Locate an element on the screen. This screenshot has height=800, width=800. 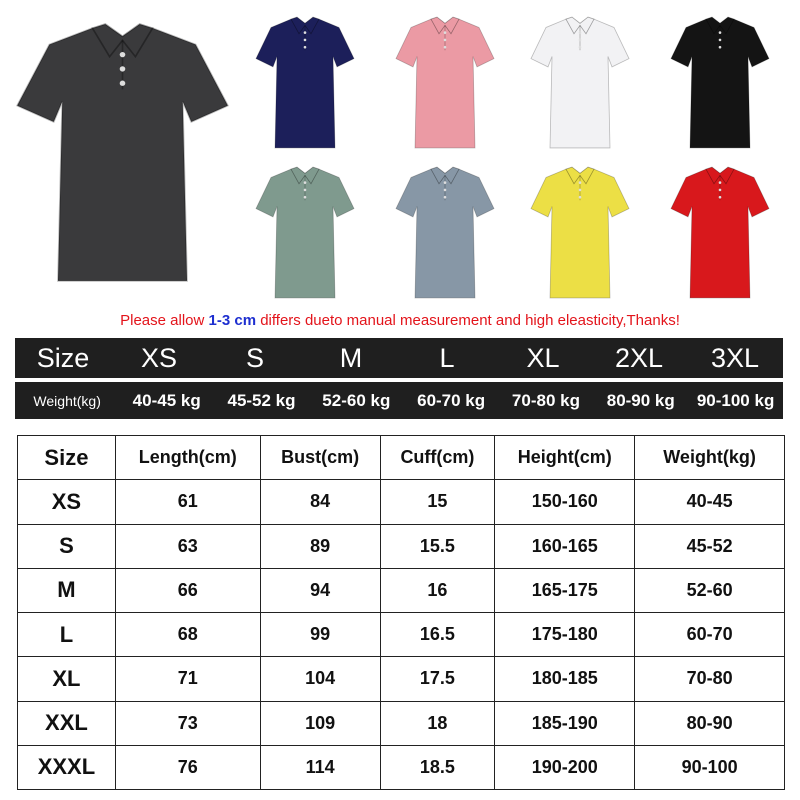
weight-s: 45-52 kg is located at coordinates (261, 400).